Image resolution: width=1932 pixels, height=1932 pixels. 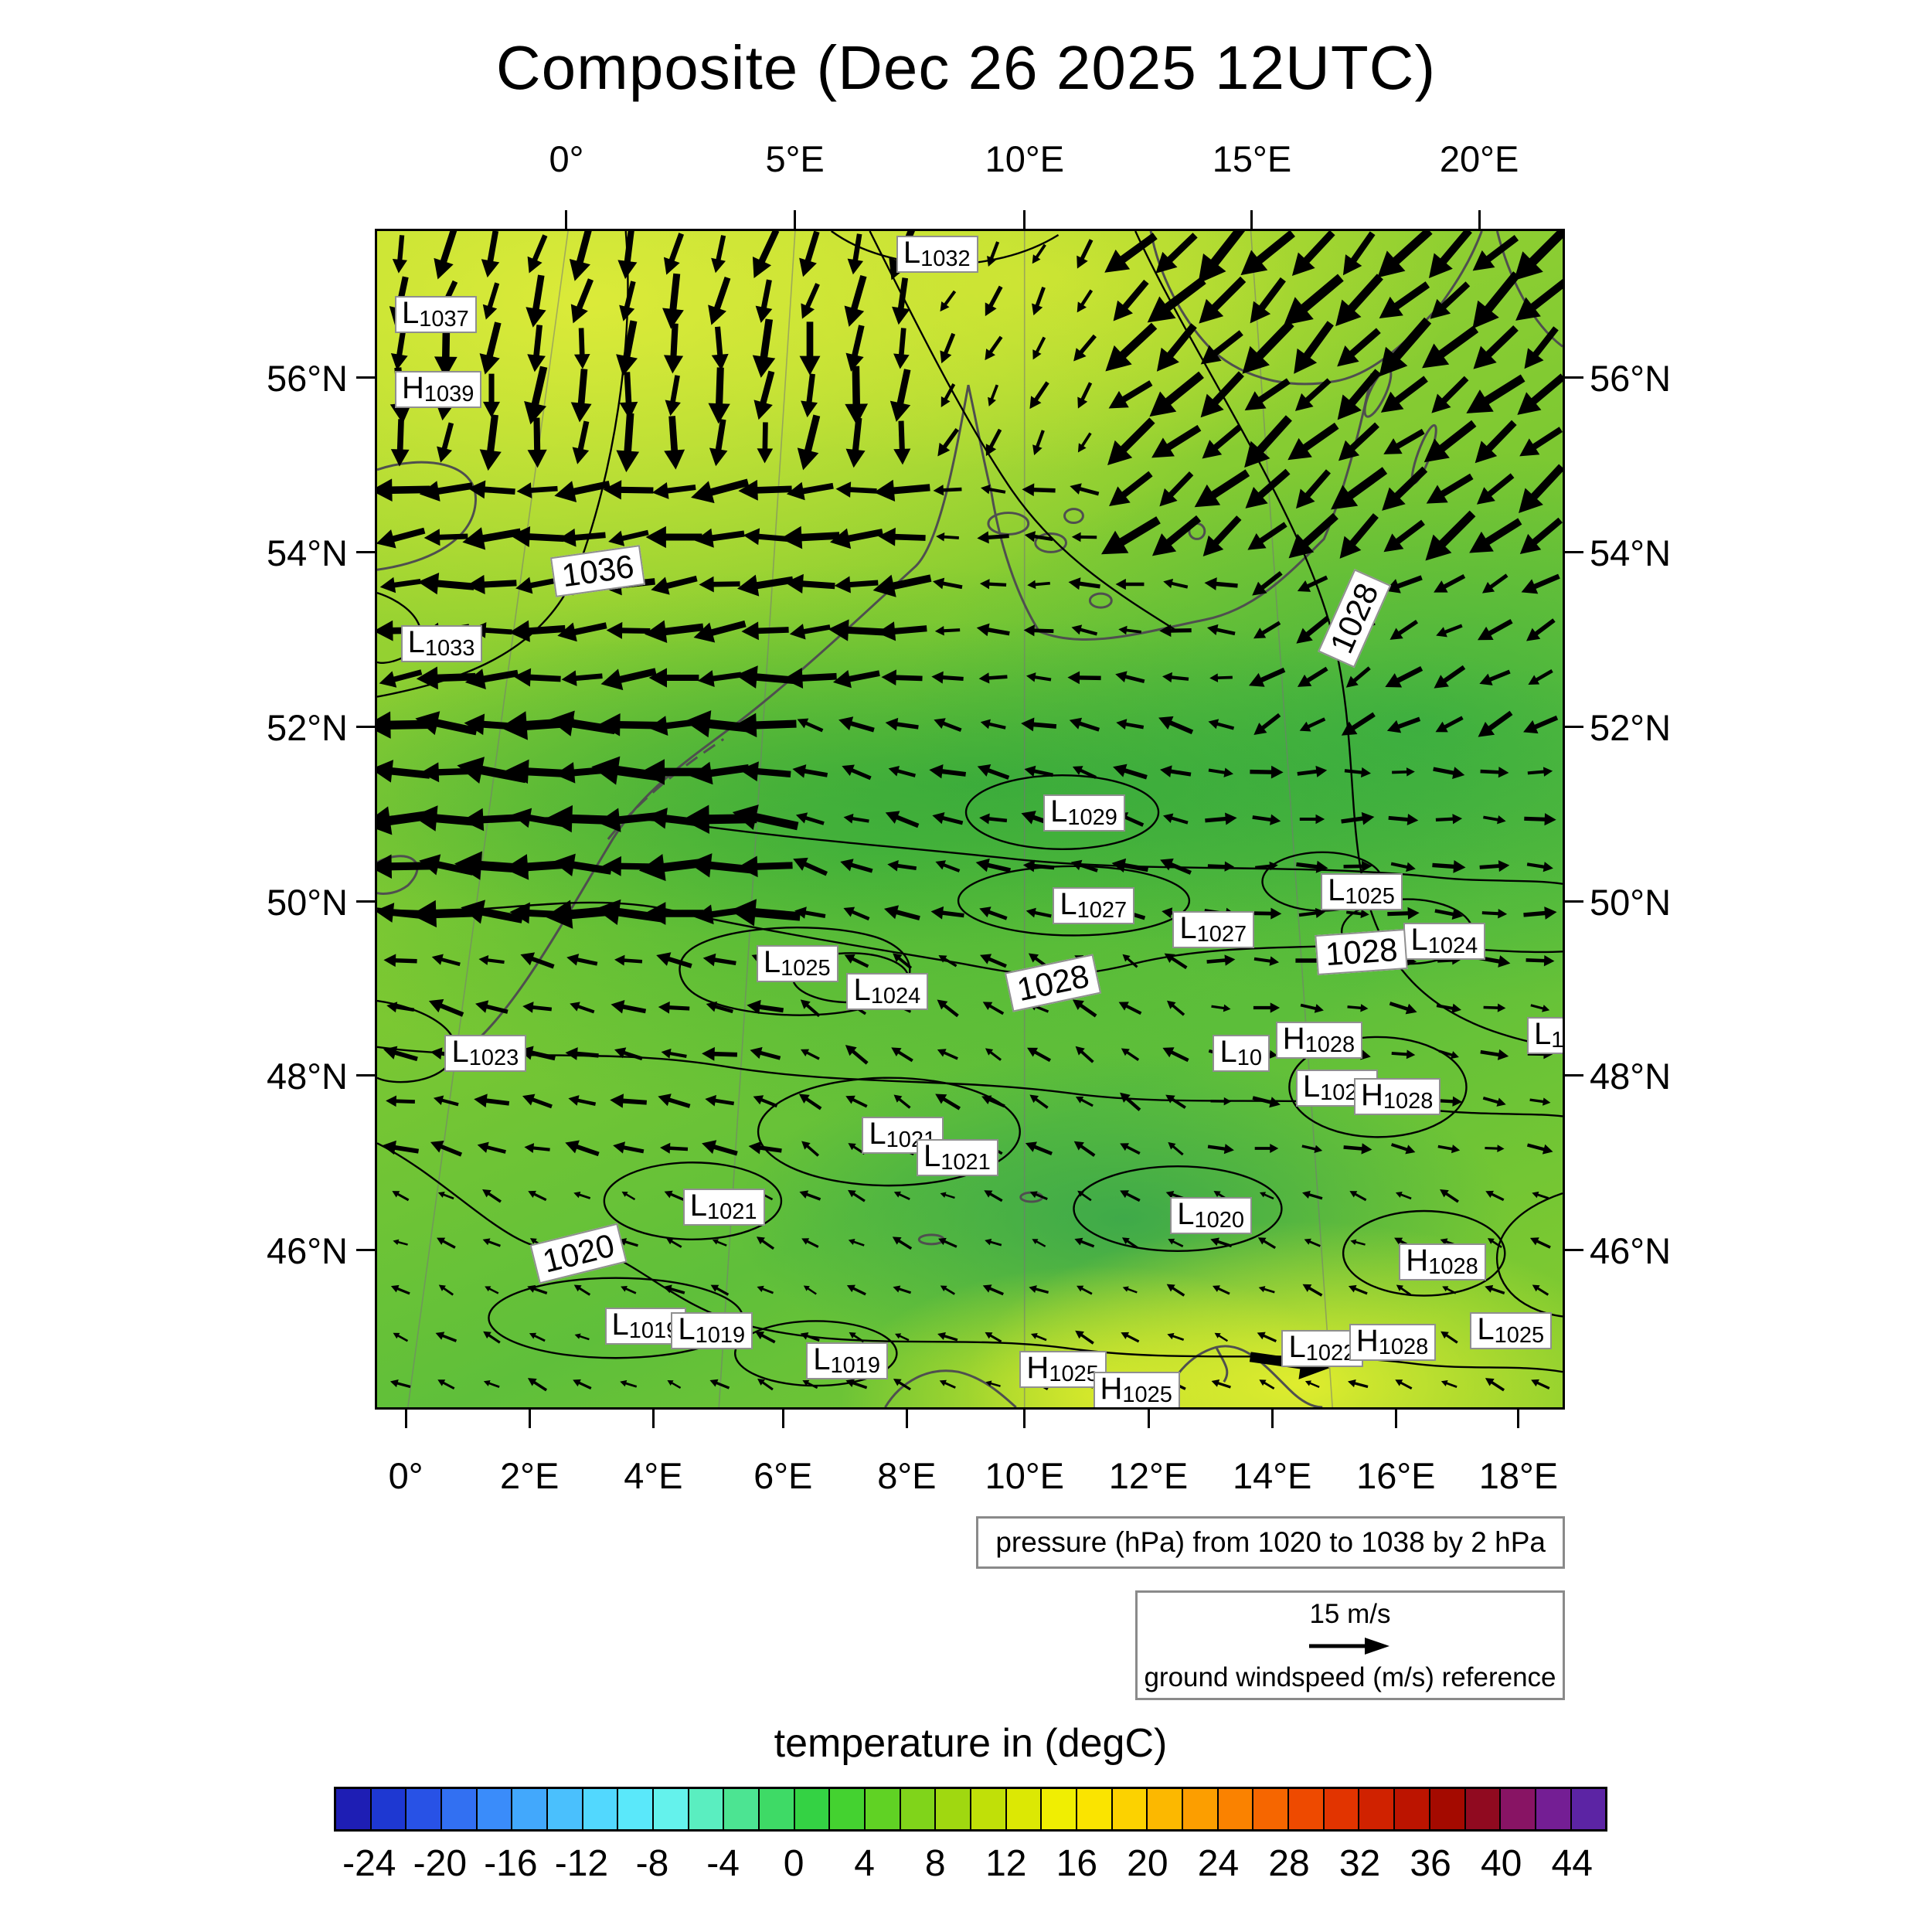 I want to click on axis-label-top: 0°, so click(x=567, y=159).